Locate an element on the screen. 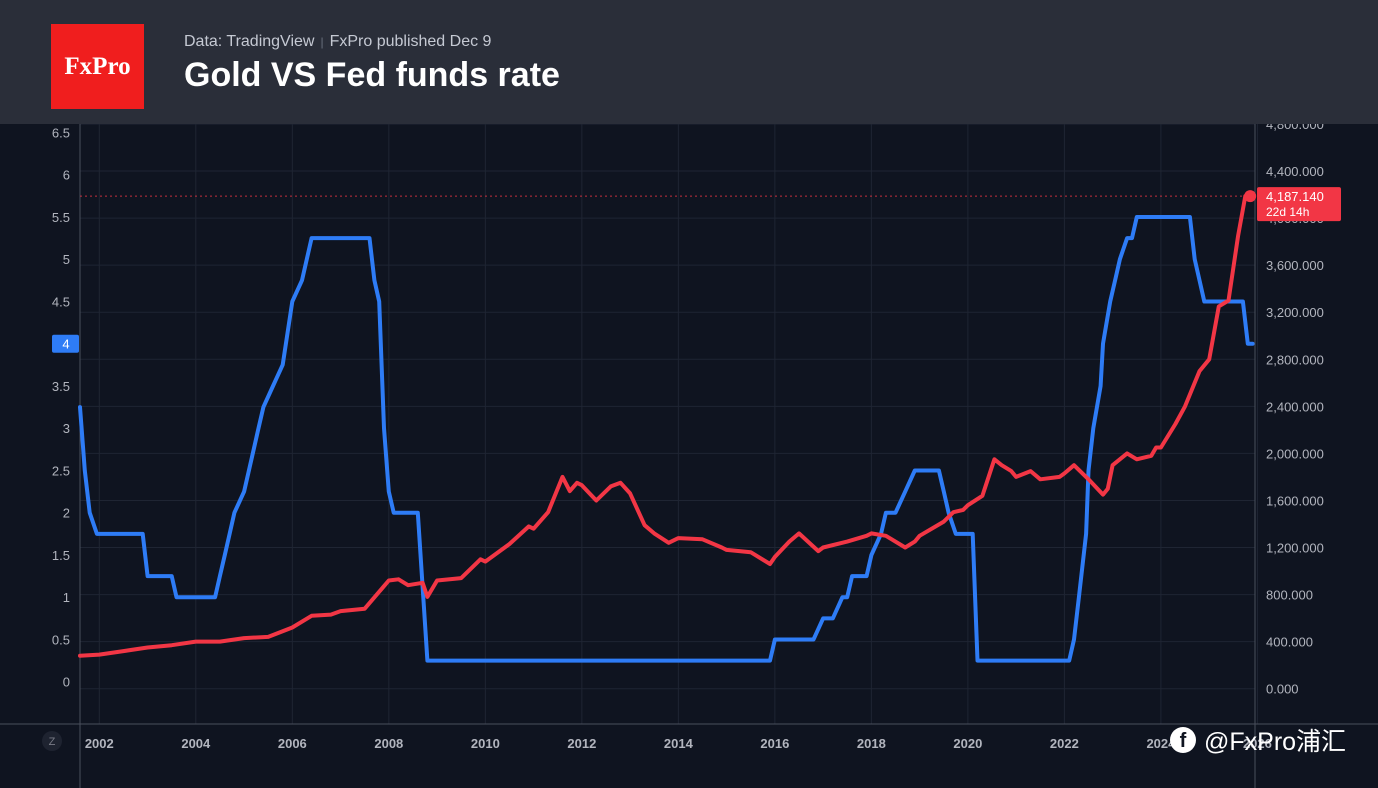  right-tick-label: 800.000 is located at coordinates (1289, 595).